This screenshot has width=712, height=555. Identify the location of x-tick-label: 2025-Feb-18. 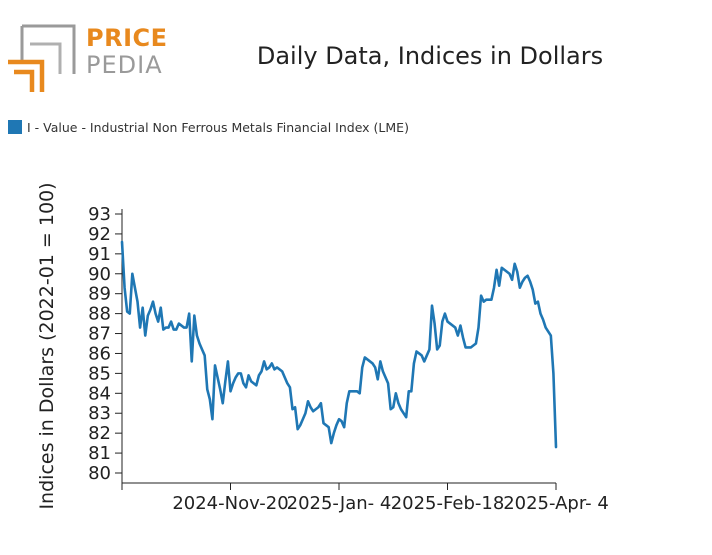
(448, 503).